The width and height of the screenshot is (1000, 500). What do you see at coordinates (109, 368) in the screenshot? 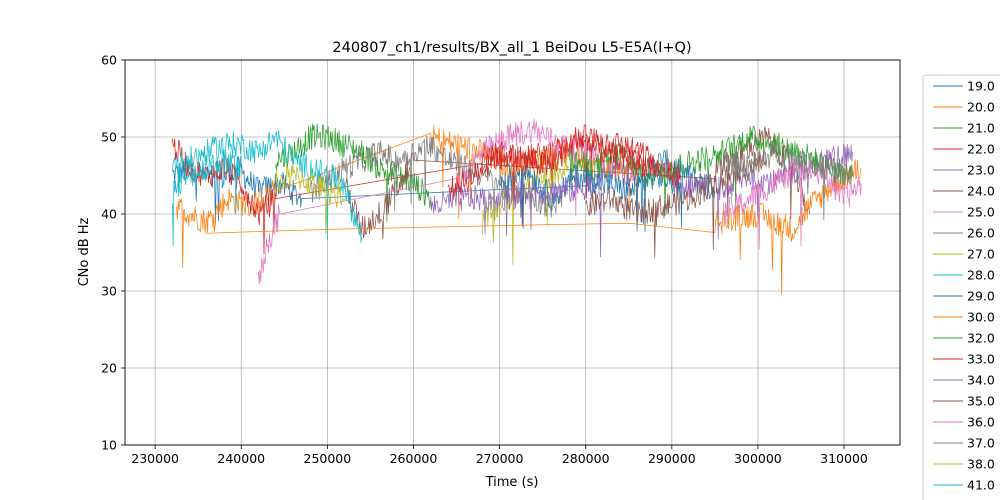
I see `y-tick-label: 20` at bounding box center [109, 368].